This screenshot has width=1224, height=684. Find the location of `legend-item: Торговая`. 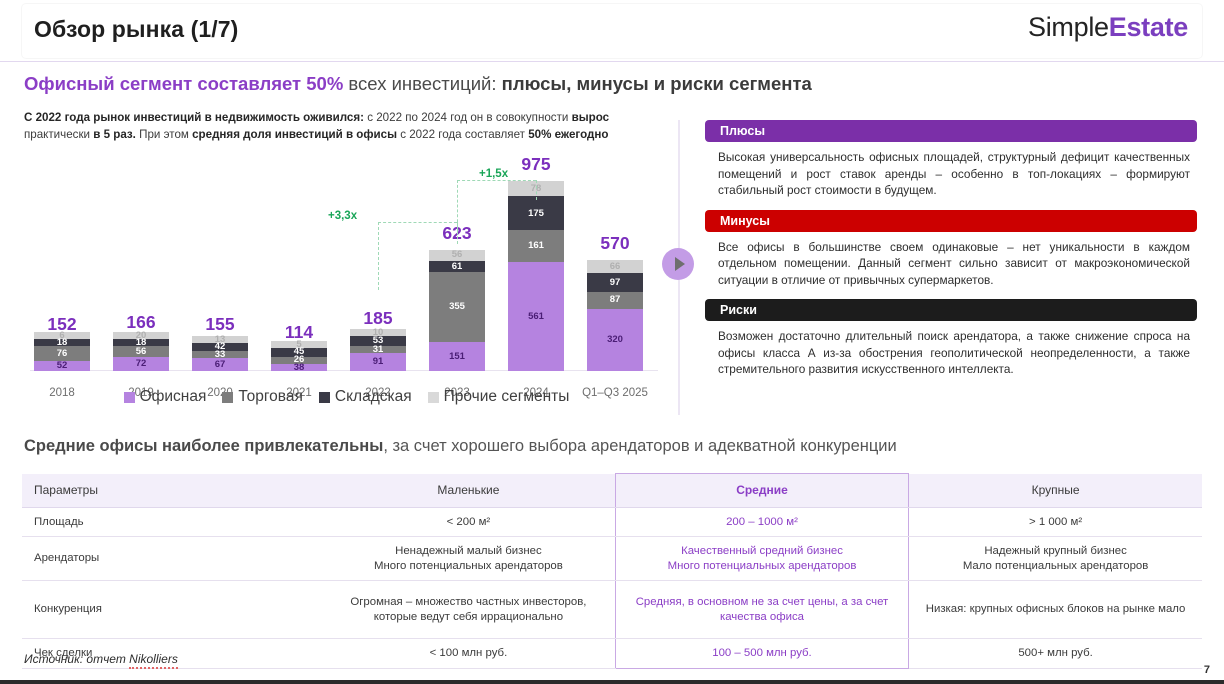

legend-item: Торговая is located at coordinates (262, 397).